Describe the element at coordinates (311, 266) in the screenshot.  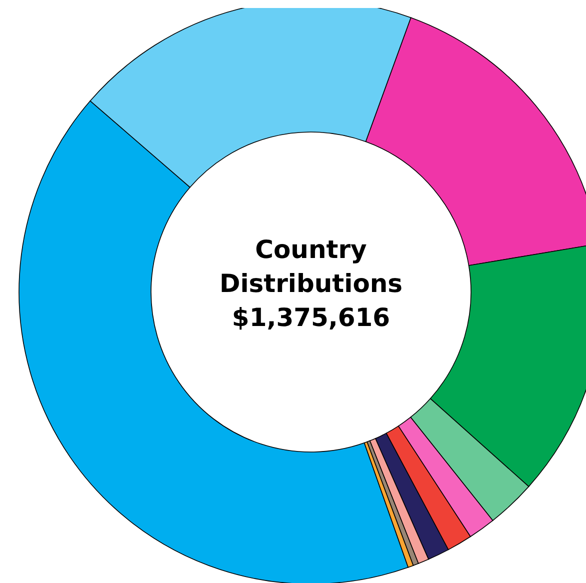
I see `text: Country Distributions` at that location.